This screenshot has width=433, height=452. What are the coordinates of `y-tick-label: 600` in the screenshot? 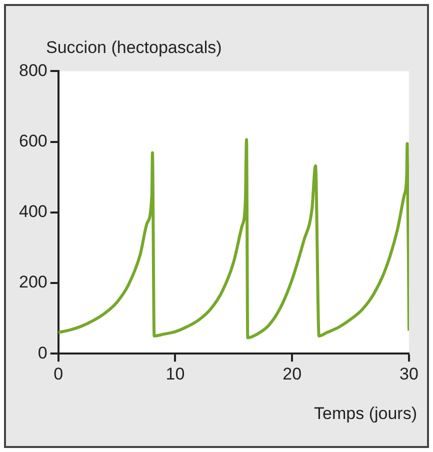 It's located at (33, 140).